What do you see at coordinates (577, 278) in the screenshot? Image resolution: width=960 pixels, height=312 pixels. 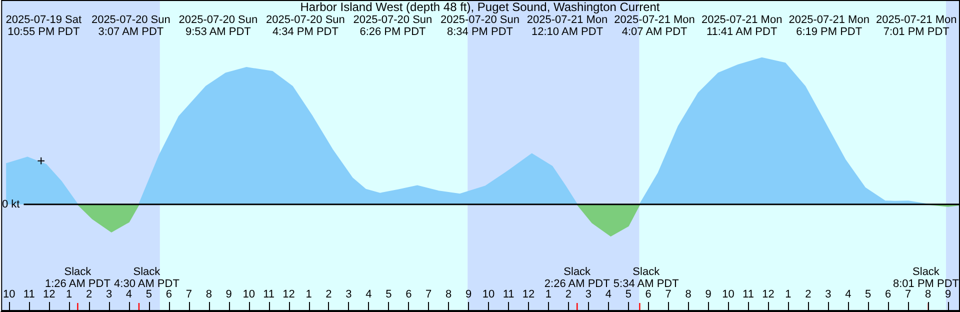 I see `ref-line-label: Slack 2:26 AM PDT` at bounding box center [577, 278].